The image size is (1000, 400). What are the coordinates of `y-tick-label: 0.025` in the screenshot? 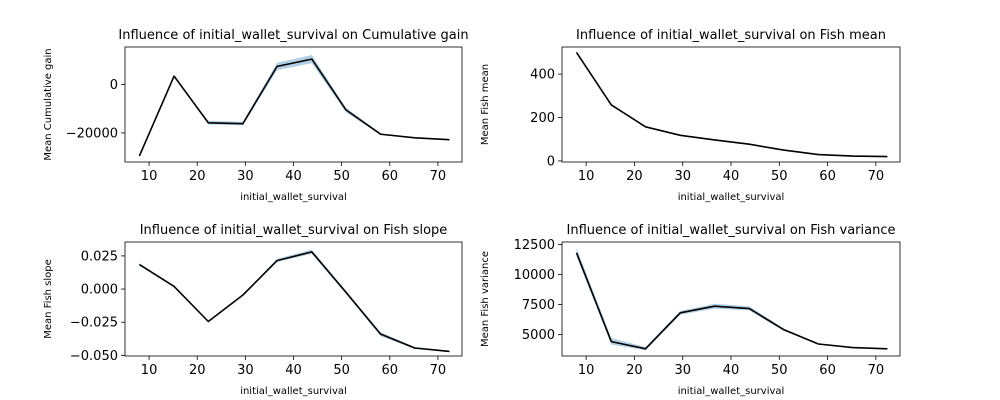 It's located at (99, 256).